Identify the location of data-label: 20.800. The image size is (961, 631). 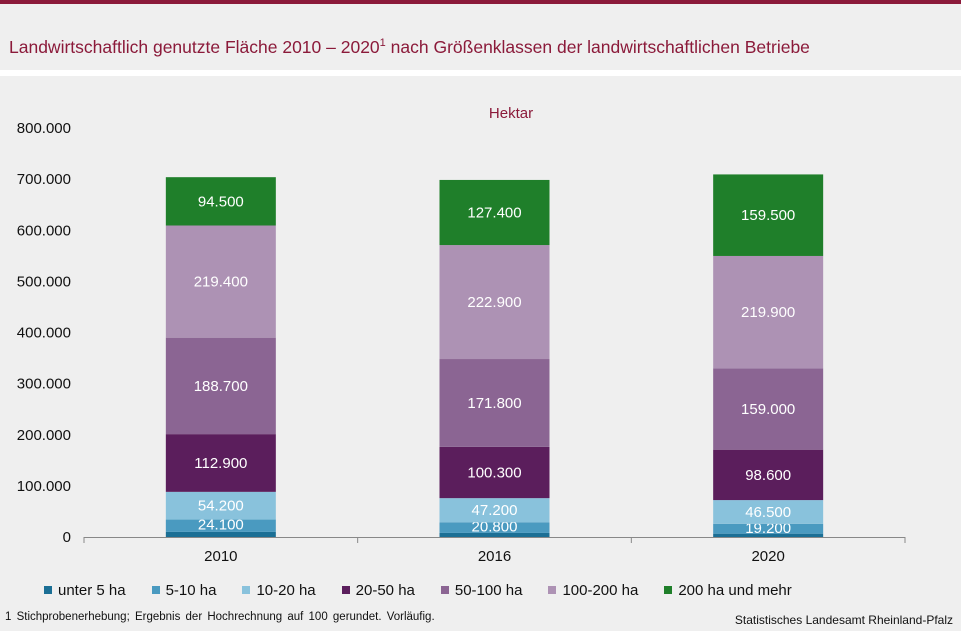
(495, 527).